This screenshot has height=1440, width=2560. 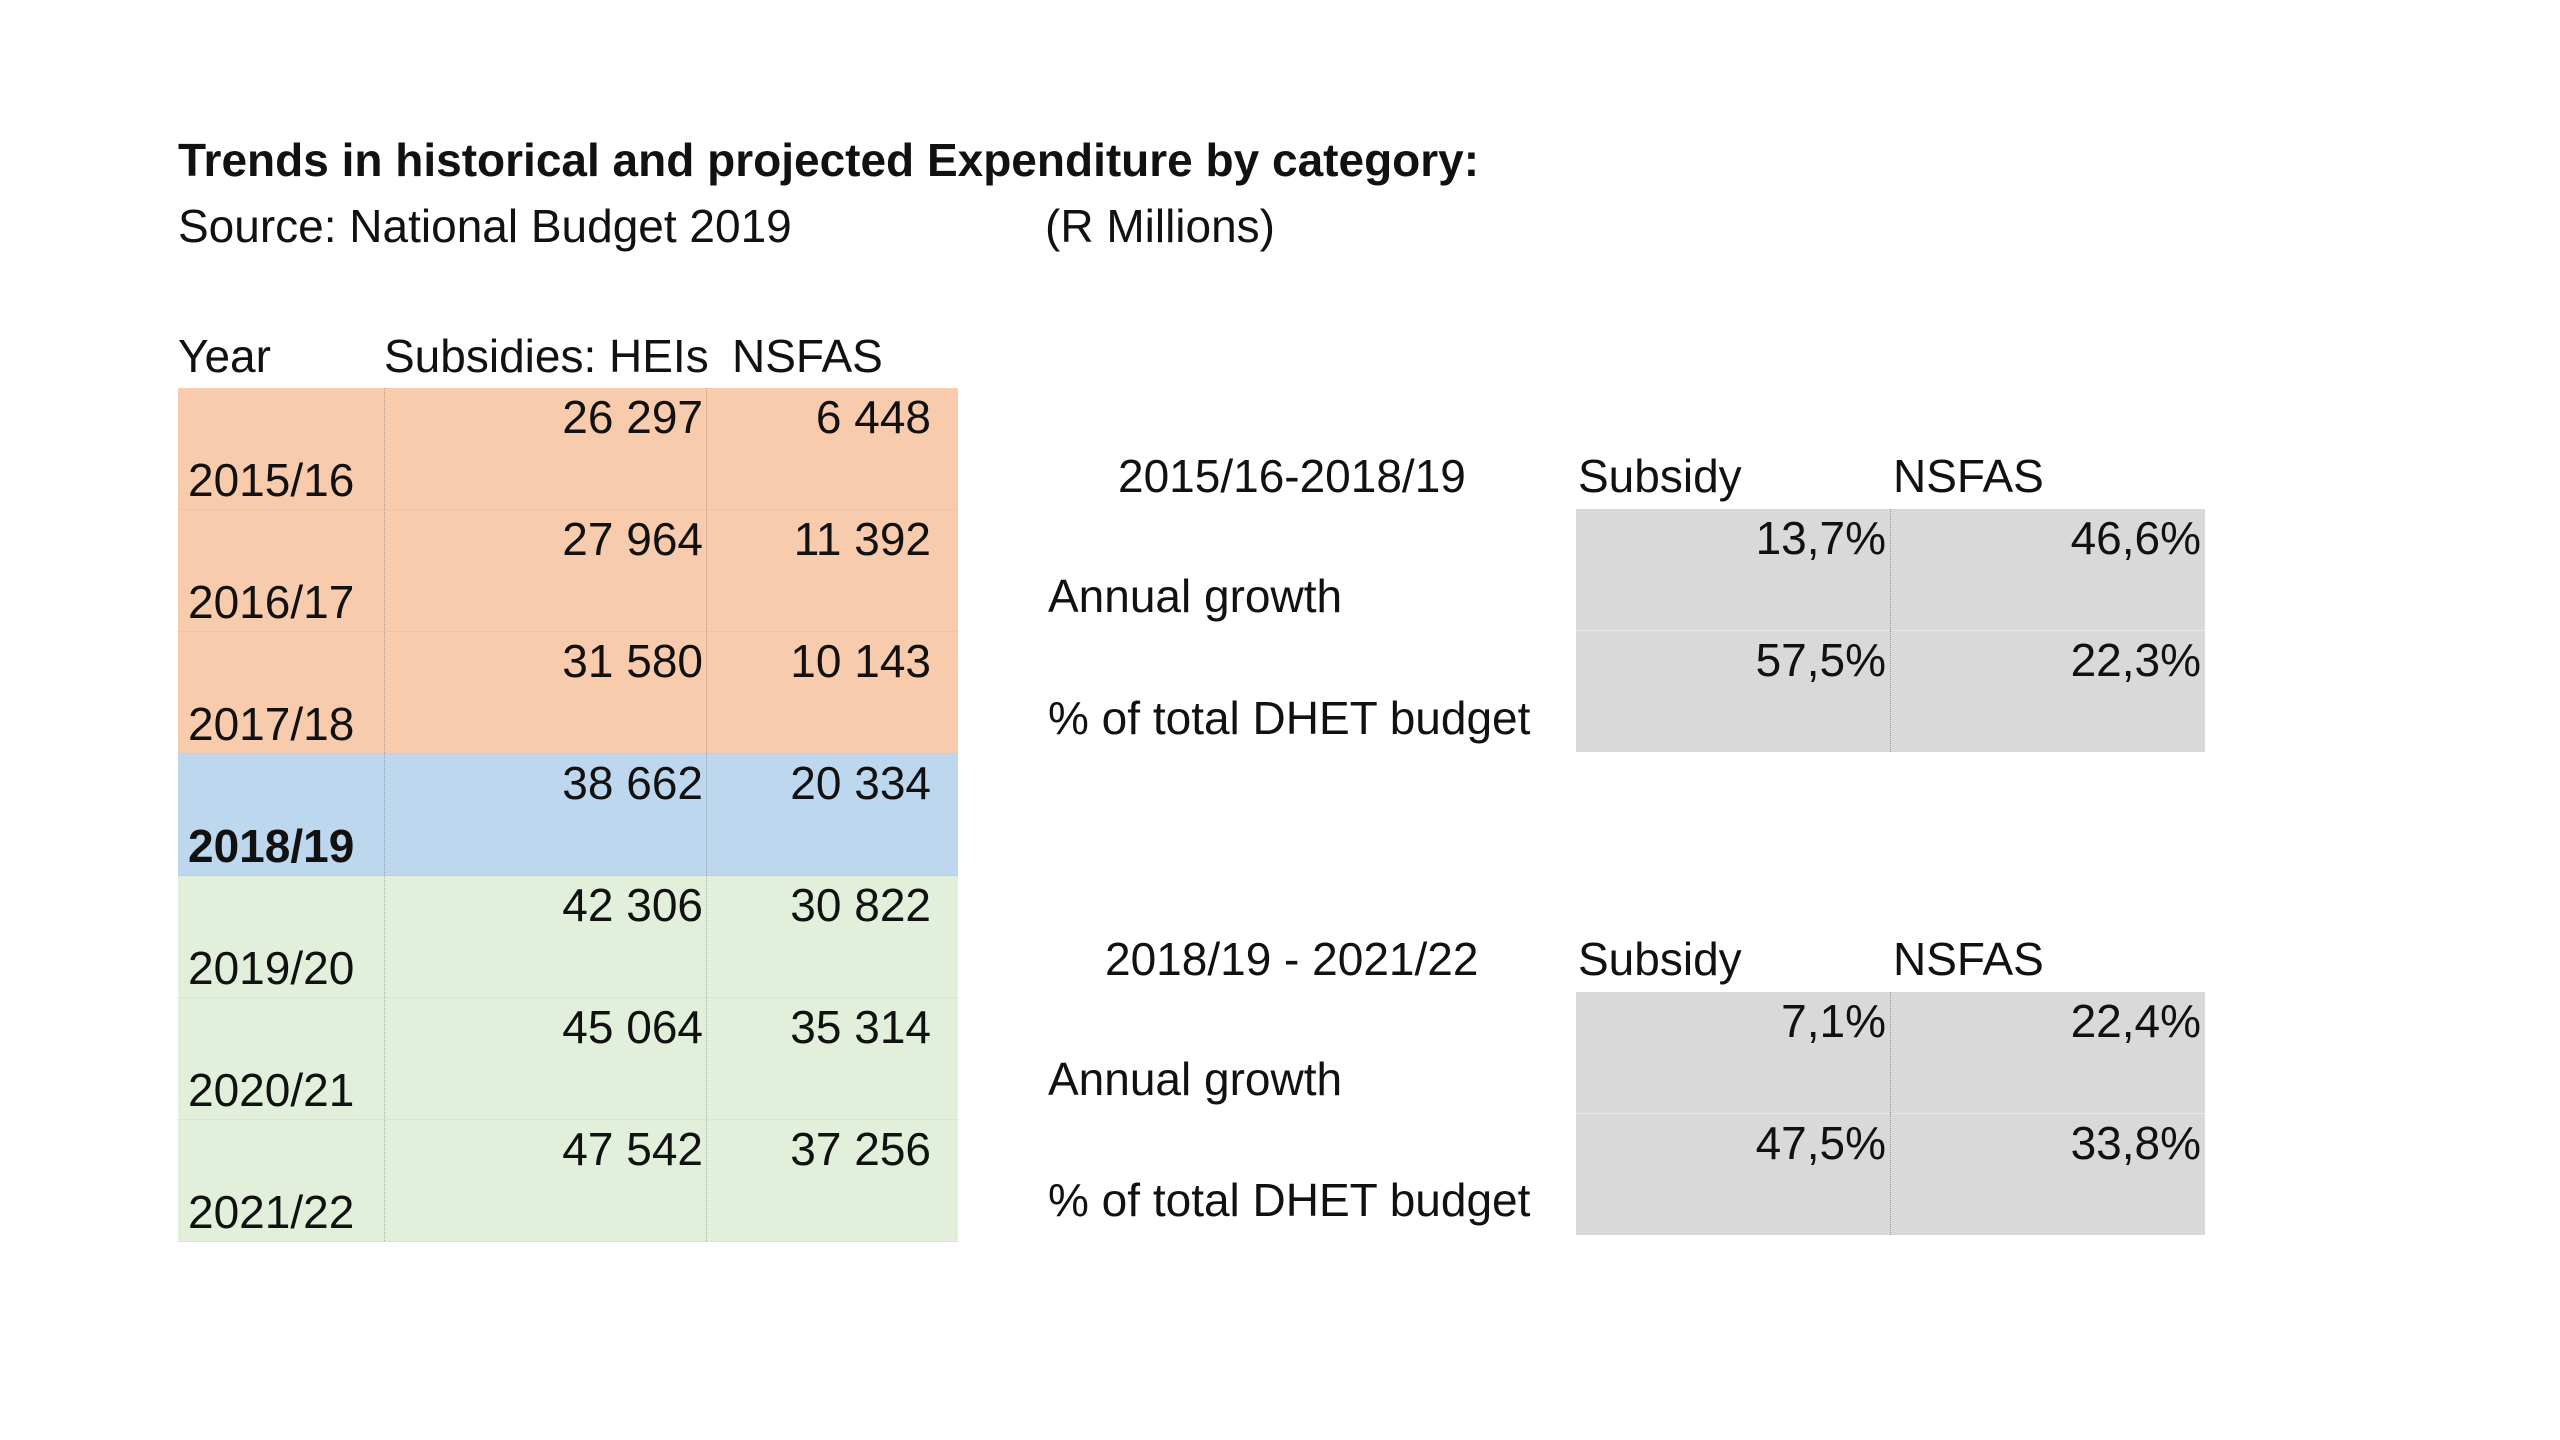 What do you see at coordinates (2135, 660) in the screenshot?
I see `summary-value: 22,3%` at bounding box center [2135, 660].